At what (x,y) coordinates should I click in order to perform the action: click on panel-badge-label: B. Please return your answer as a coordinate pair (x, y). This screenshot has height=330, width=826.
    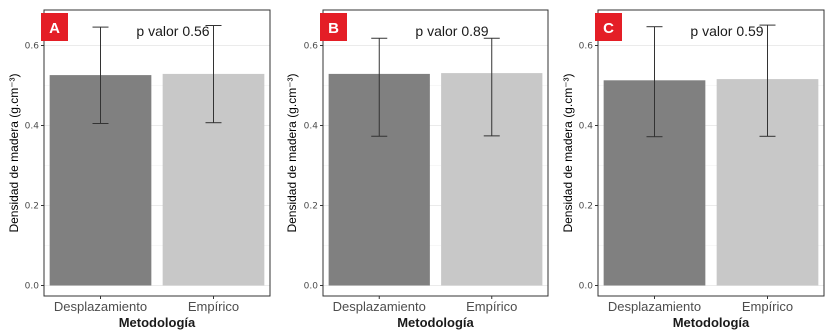
    Looking at the image, I should click on (333, 28).